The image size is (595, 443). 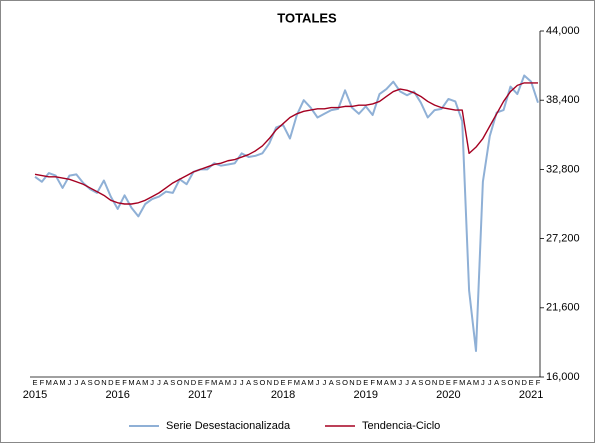 I want to click on chart-title: TOTALES, so click(x=307, y=17).